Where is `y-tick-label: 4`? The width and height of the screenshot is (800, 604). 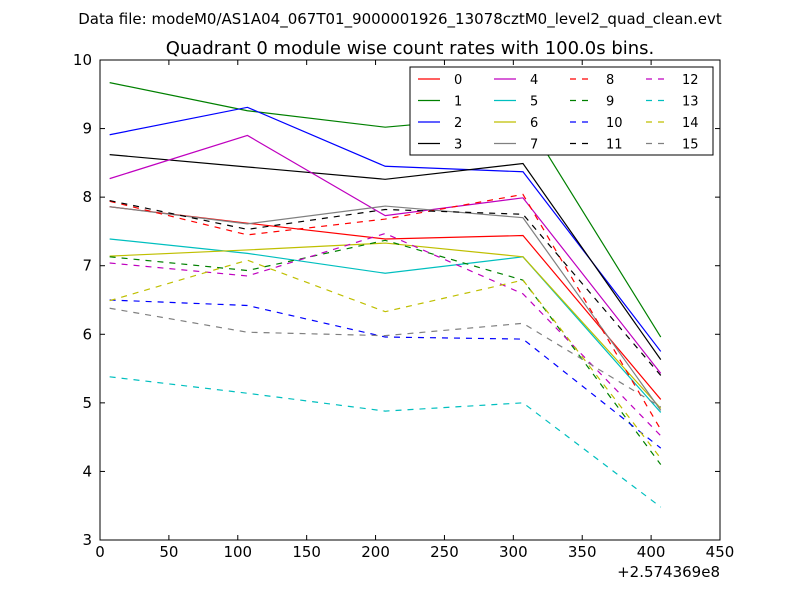 y-tick-label: 4 is located at coordinates (87, 471).